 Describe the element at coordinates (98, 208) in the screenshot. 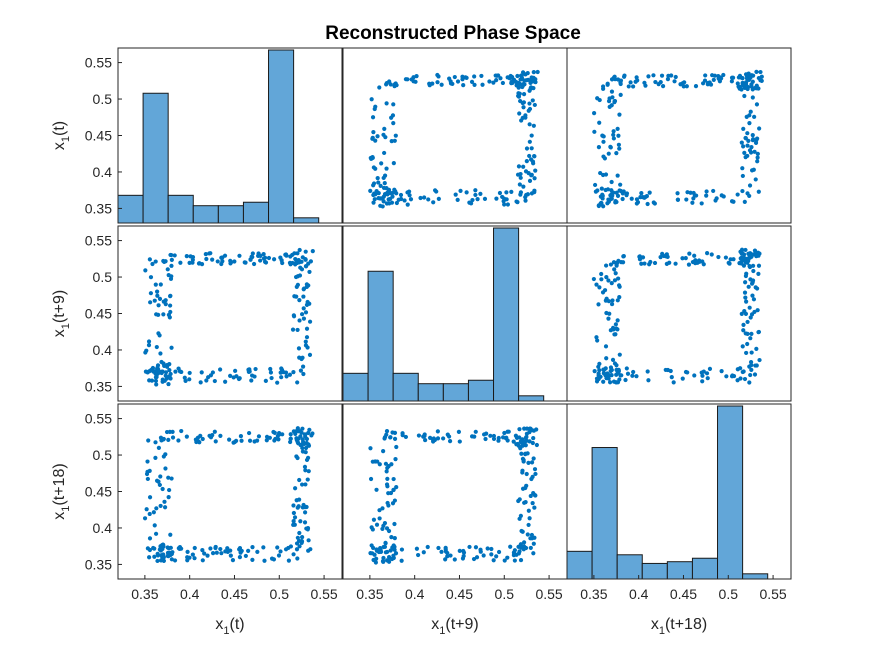

I see `y-tick-label: 0.35` at that location.